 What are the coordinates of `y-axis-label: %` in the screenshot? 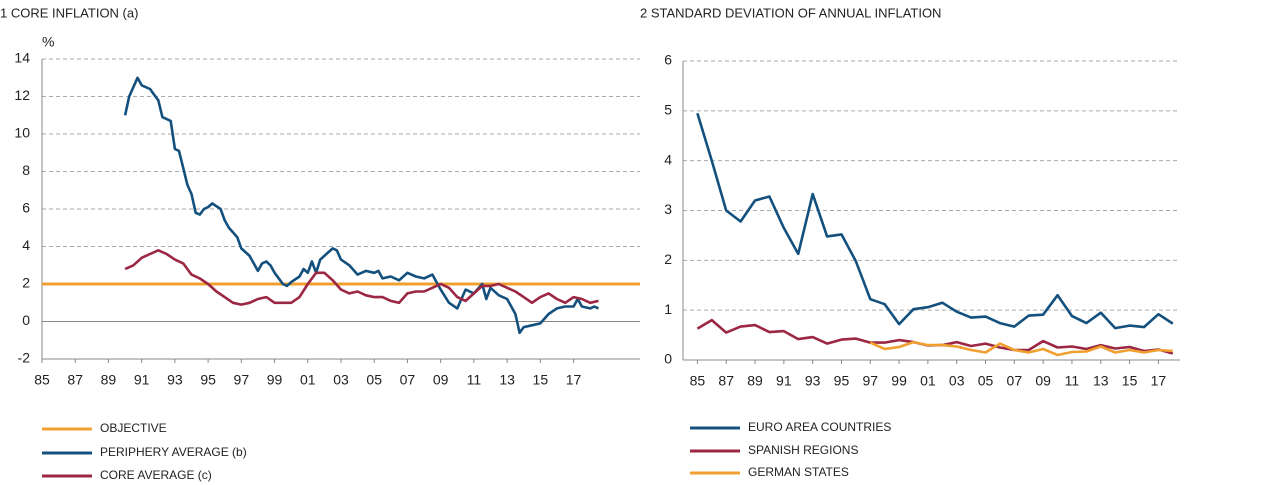 It's located at (48, 42).